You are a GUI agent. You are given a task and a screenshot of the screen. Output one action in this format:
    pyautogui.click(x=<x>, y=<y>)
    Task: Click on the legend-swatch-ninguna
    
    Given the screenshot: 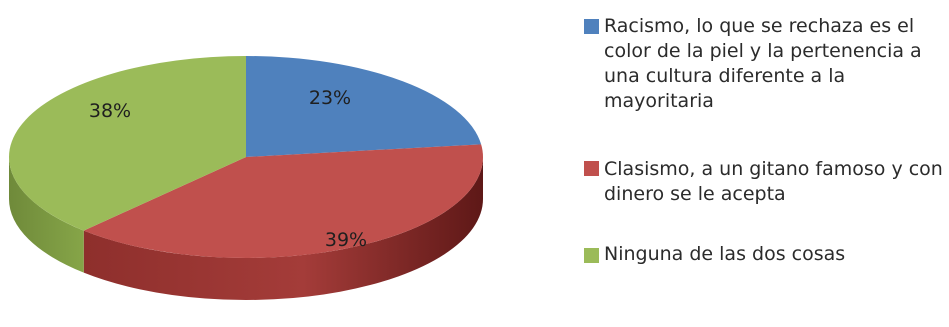 What is the action you would take?
    pyautogui.click(x=591, y=255)
    